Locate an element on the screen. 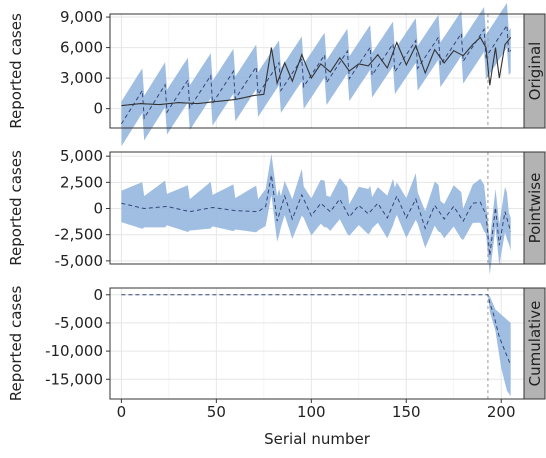  x-tick-label: 200 is located at coordinates (501, 412).